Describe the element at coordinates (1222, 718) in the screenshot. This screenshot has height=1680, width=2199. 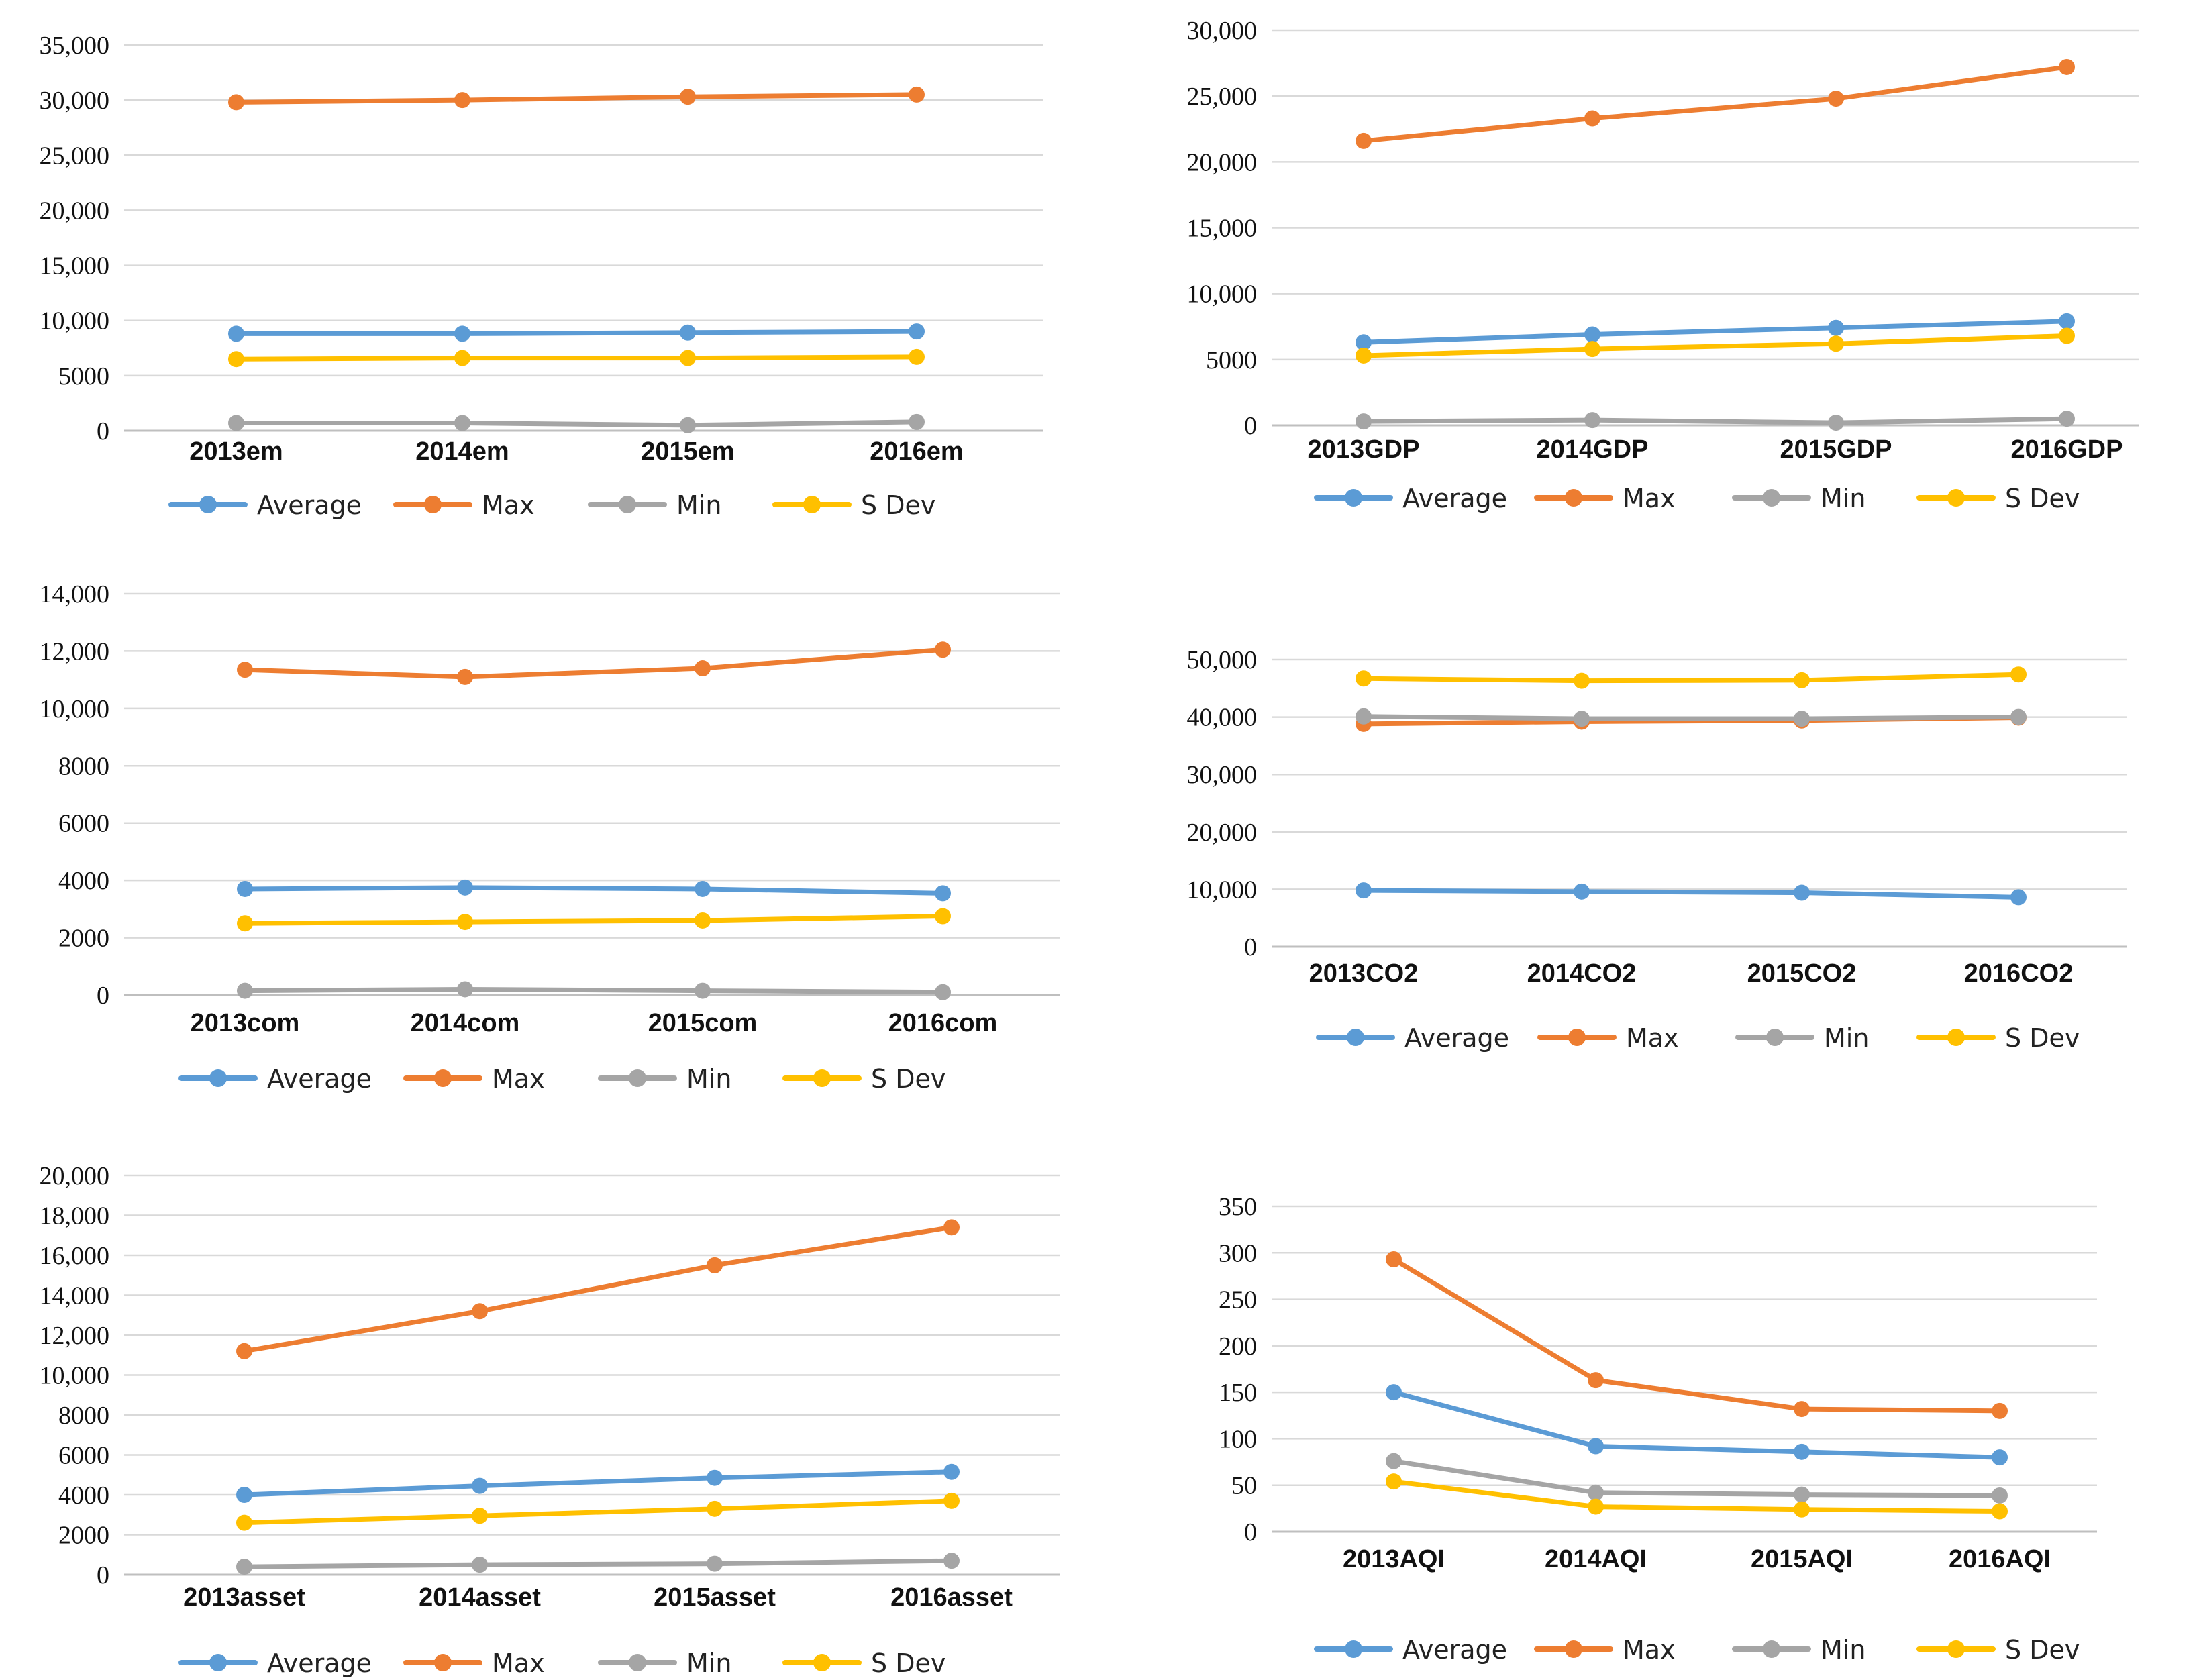
I see `y-tick-label: 40,000` at that location.